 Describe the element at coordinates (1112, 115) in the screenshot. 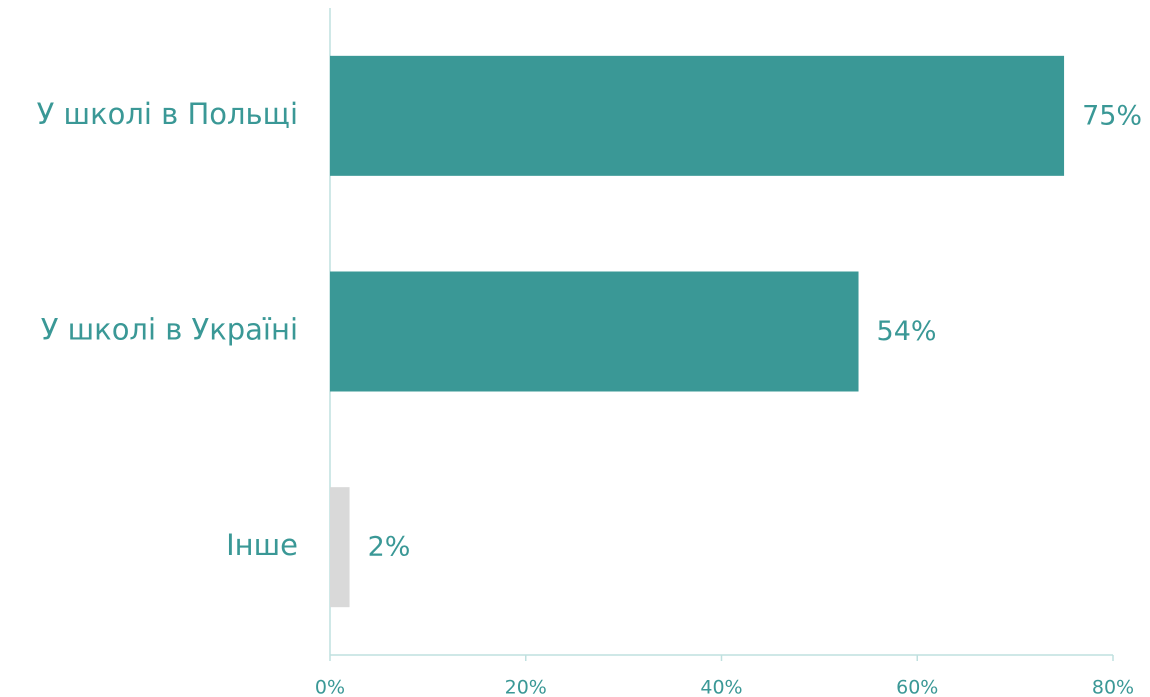

I see `value-label: 75%` at that location.